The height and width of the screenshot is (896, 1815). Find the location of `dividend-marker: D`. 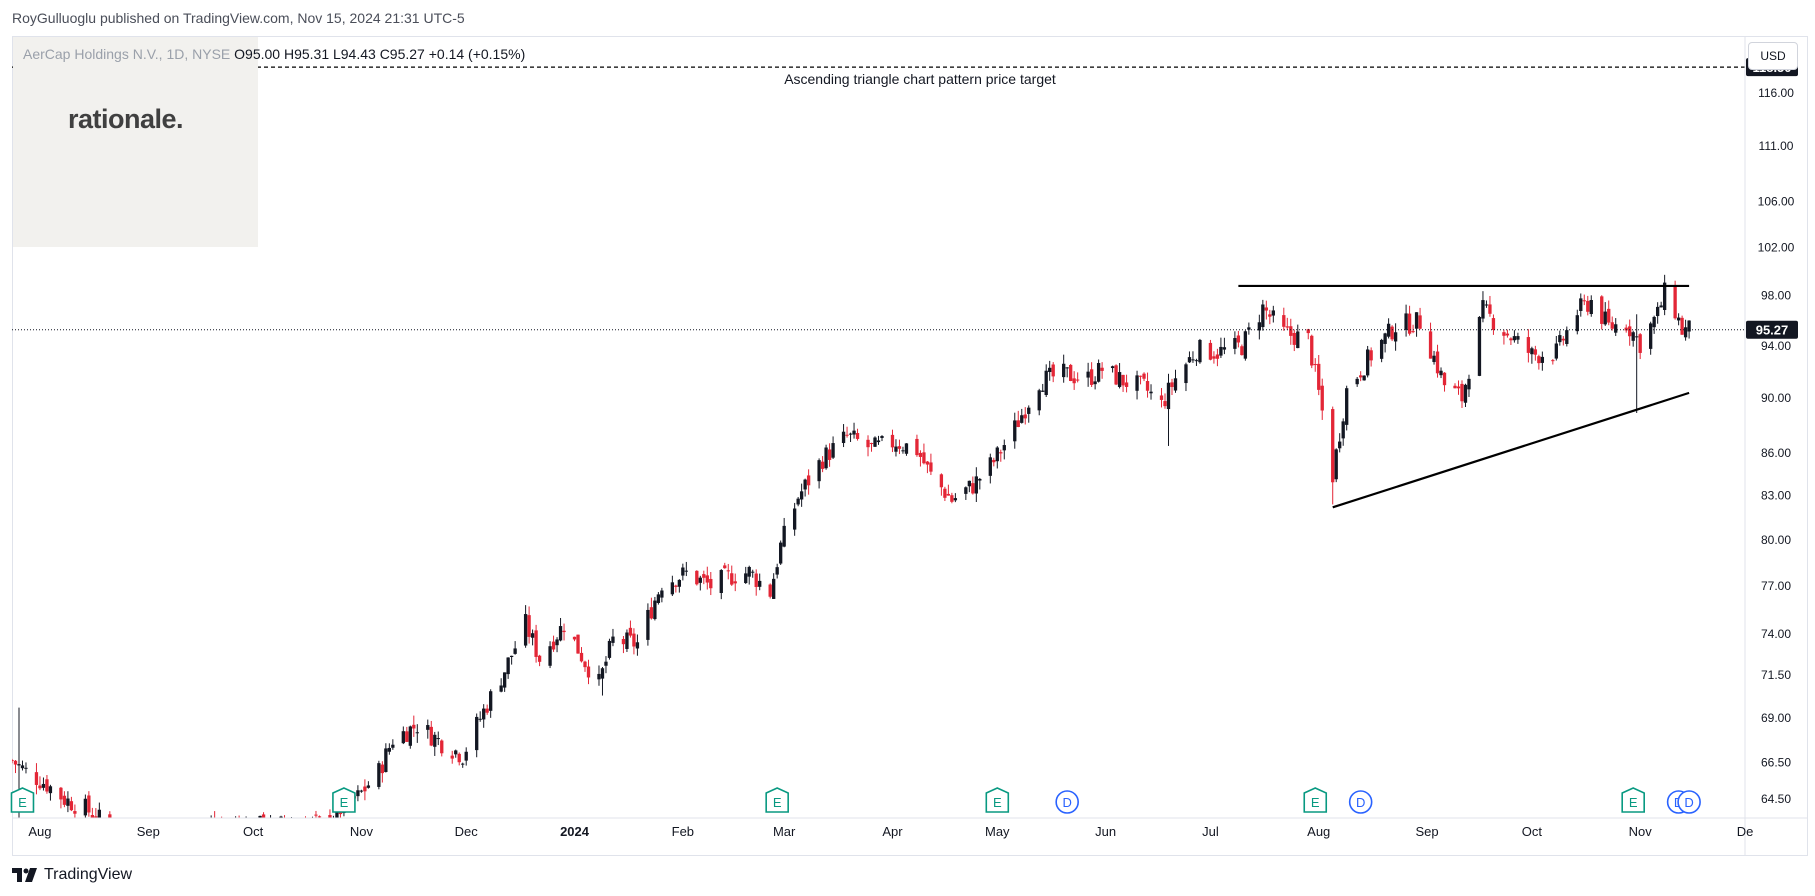

dividend-marker: D is located at coordinates (1360, 802).